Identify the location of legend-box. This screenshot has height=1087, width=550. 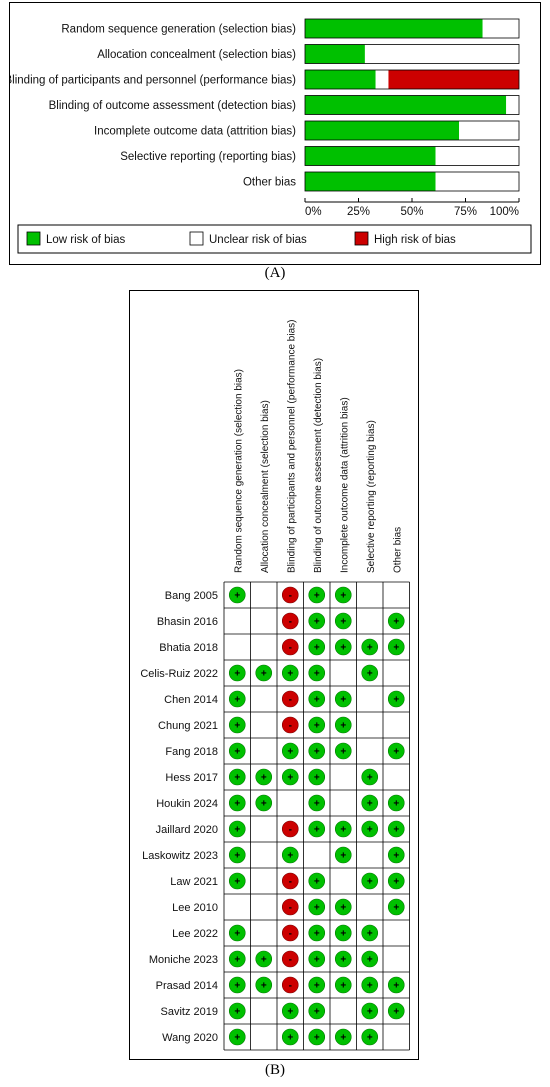
(274, 239).